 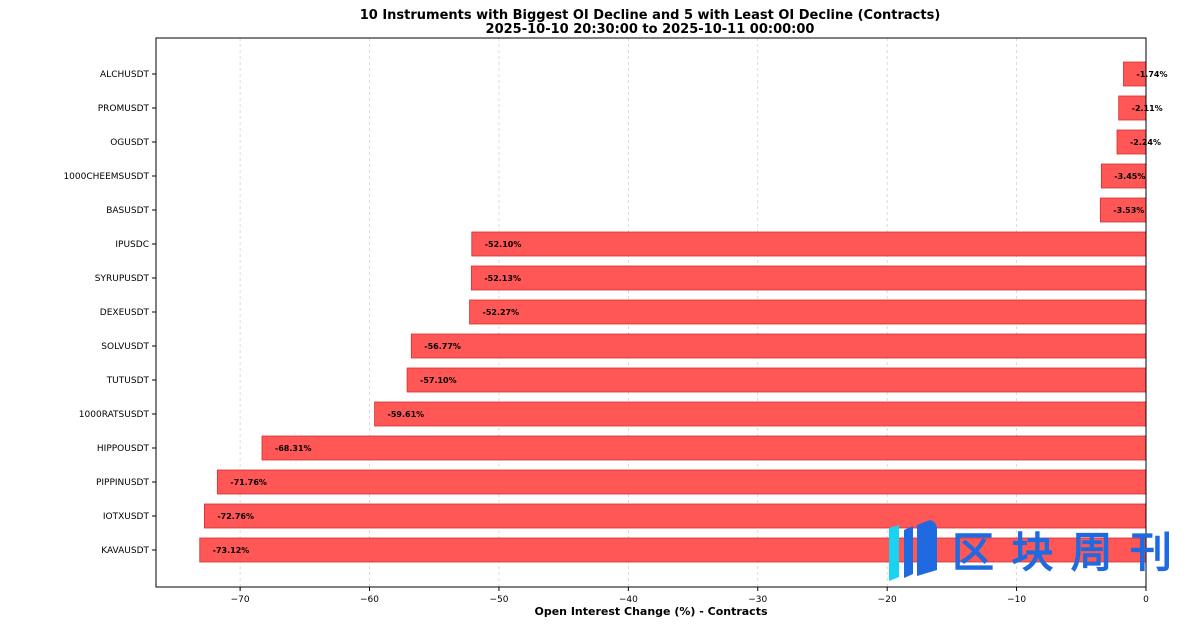 I want to click on x-tick-label: −30, so click(x=757, y=600).